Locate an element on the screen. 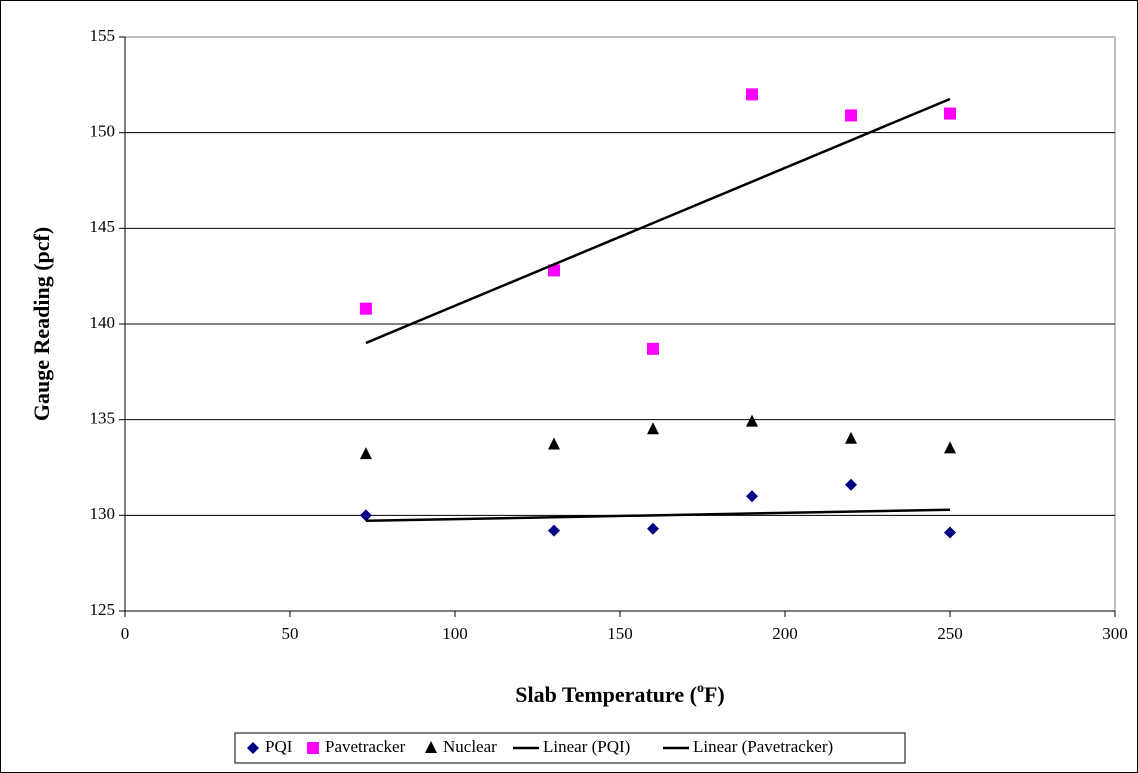 This screenshot has width=1138, height=773. x-tick-label: 150 is located at coordinates (620, 633).